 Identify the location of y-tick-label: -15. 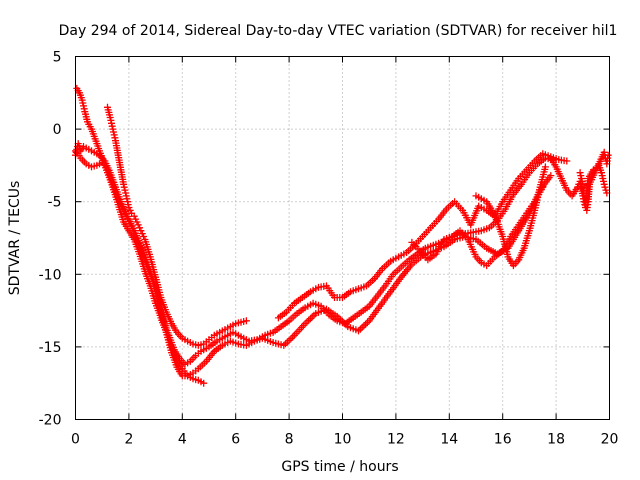
(50, 348).